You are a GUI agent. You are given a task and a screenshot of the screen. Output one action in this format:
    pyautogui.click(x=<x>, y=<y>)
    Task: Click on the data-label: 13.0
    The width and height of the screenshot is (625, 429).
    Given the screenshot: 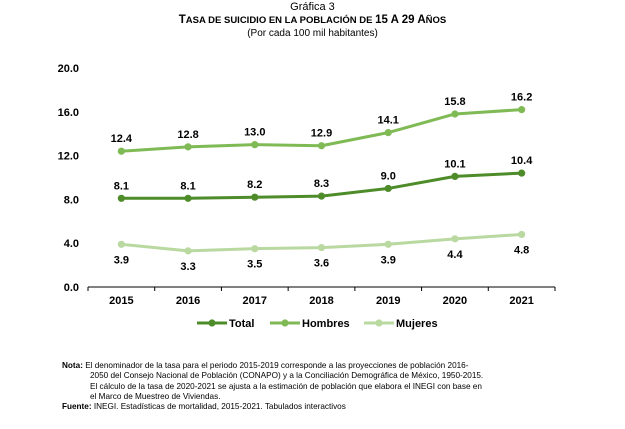 What is the action you would take?
    pyautogui.click(x=254, y=133)
    